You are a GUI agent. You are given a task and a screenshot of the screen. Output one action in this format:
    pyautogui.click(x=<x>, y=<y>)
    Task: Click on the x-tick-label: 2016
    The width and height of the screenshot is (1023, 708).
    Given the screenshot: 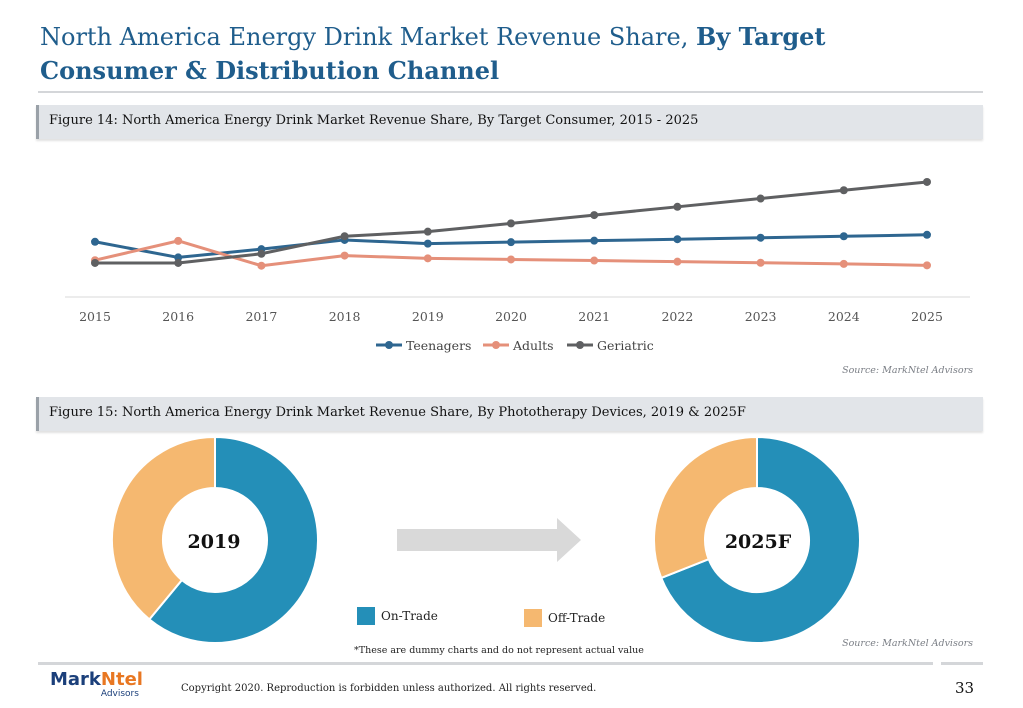 What is the action you would take?
    pyautogui.click(x=178, y=316)
    